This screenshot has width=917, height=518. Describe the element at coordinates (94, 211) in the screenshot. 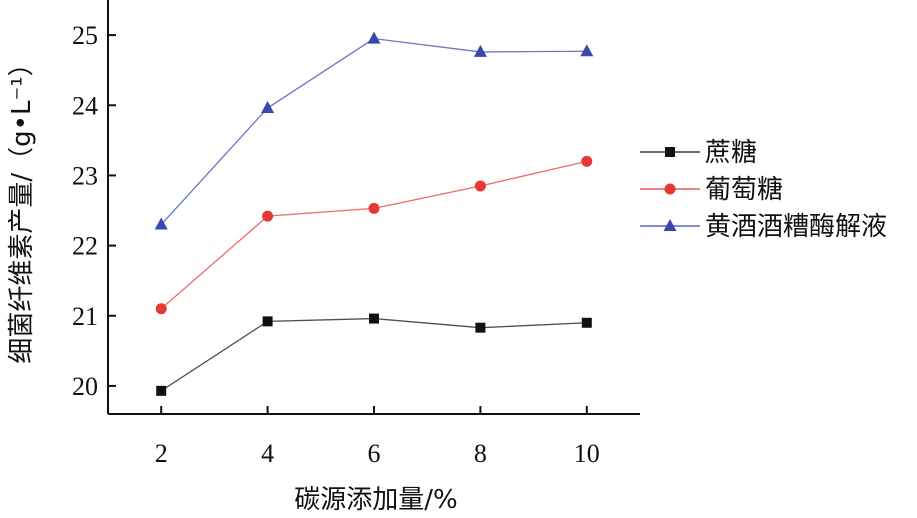

I see `y-ticks: 20 21 22 23 24 25` at that location.